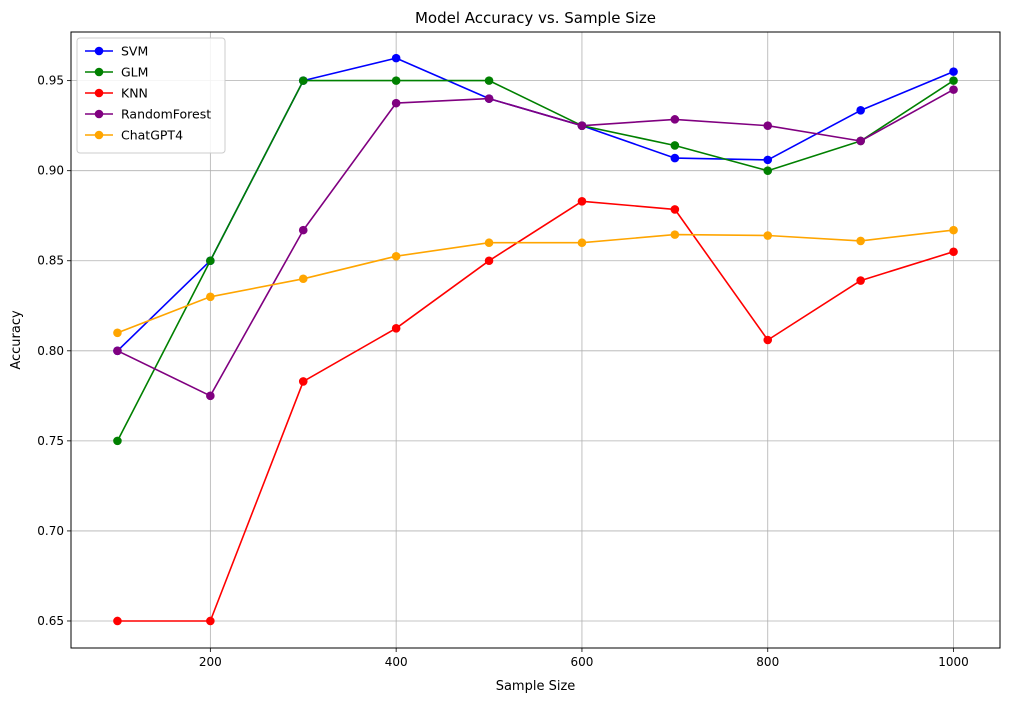 This screenshot has width=1010, height=701. I want to click on x-tick-label: 200, so click(210, 662).